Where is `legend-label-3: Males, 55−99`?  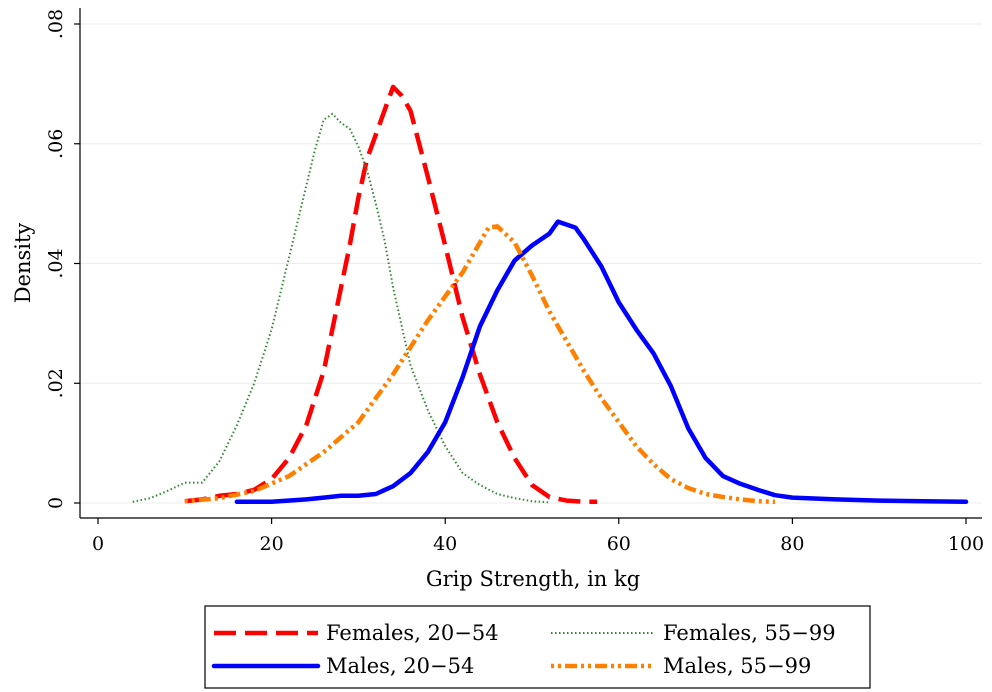
legend-label-3: Males, 55−99 is located at coordinates (737, 666).